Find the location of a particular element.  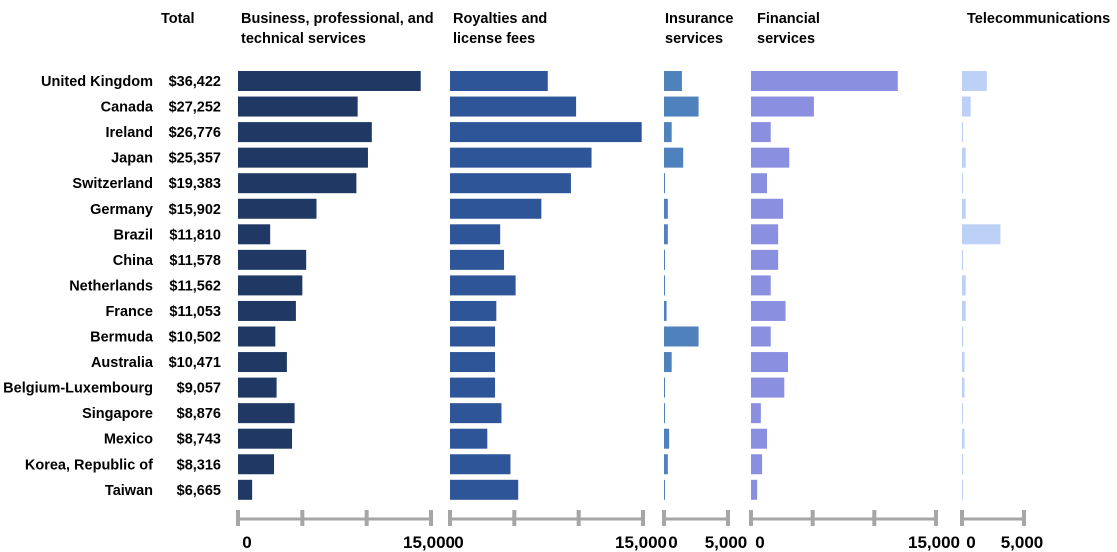

total-column-header: Total is located at coordinates (178, 19).